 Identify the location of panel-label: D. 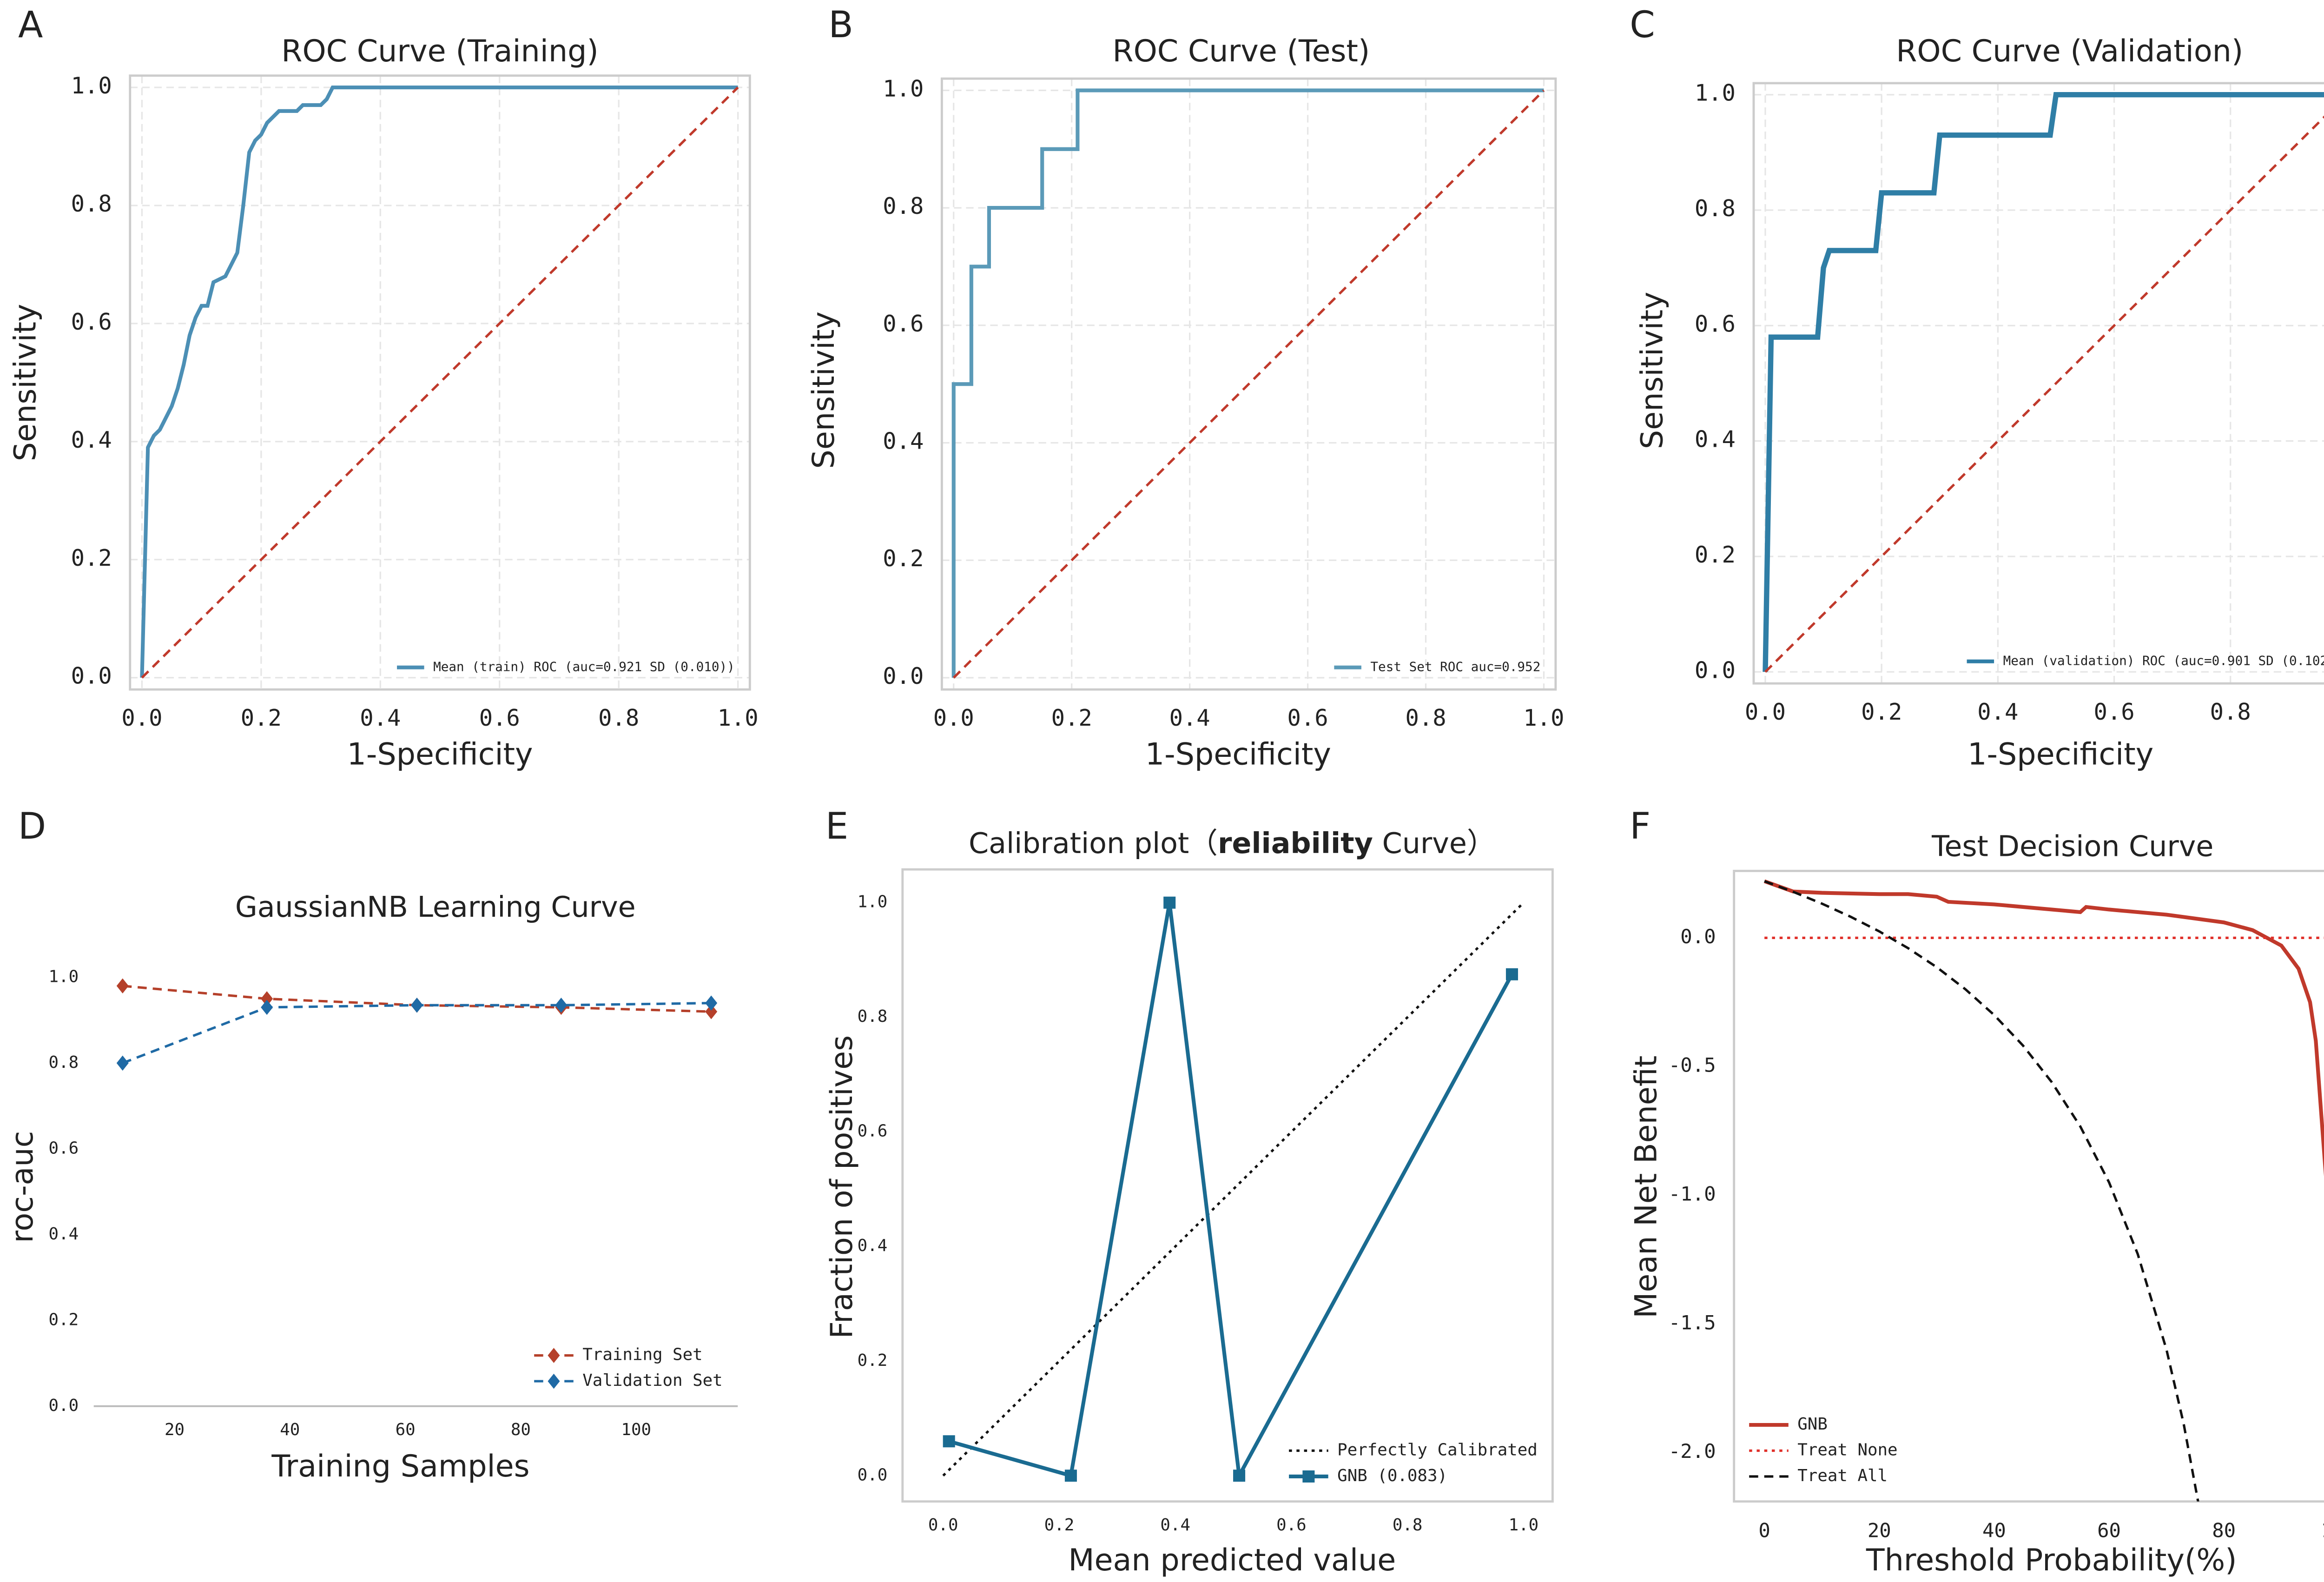
(32, 826).